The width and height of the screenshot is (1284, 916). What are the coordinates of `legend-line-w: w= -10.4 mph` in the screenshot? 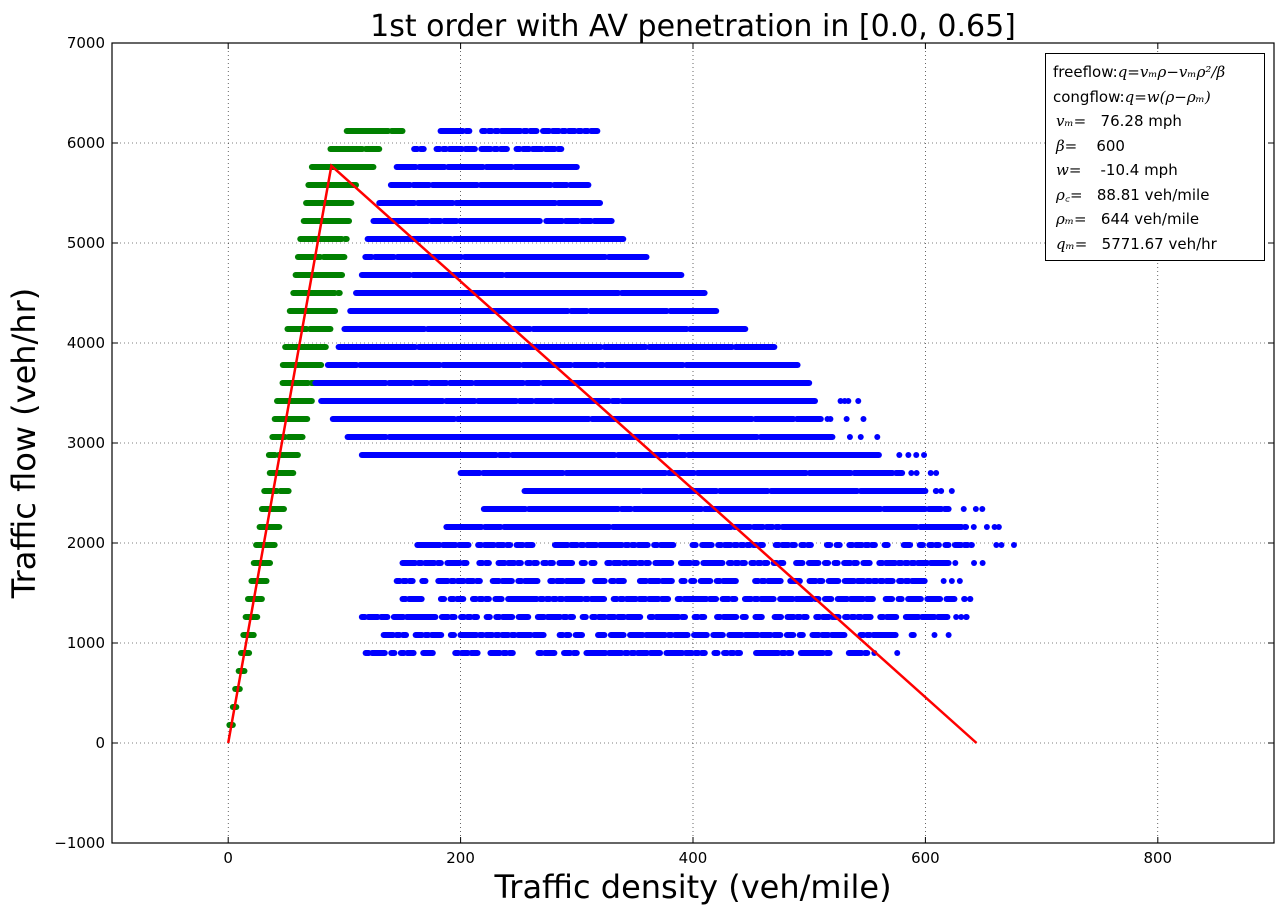 It's located at (1158, 170).